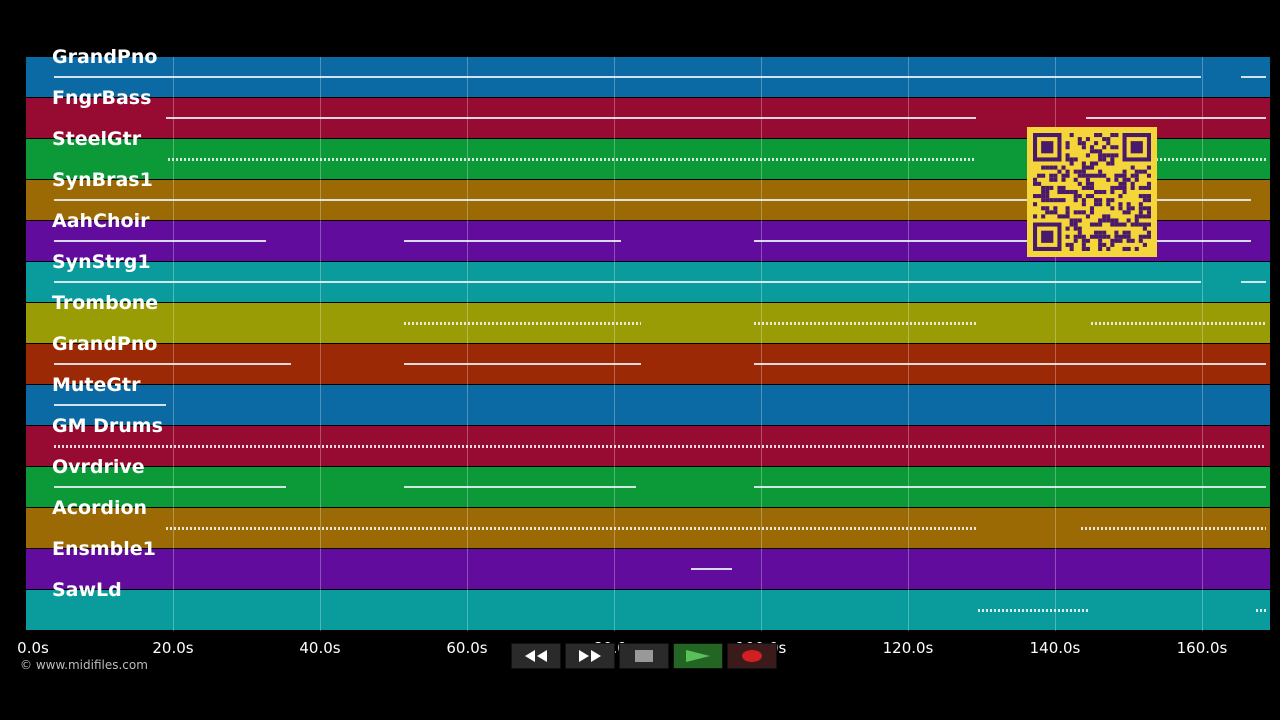 The height and width of the screenshot is (720, 1280). Describe the element at coordinates (101, 262) in the screenshot. I see `track-label: SynStrg1` at that location.